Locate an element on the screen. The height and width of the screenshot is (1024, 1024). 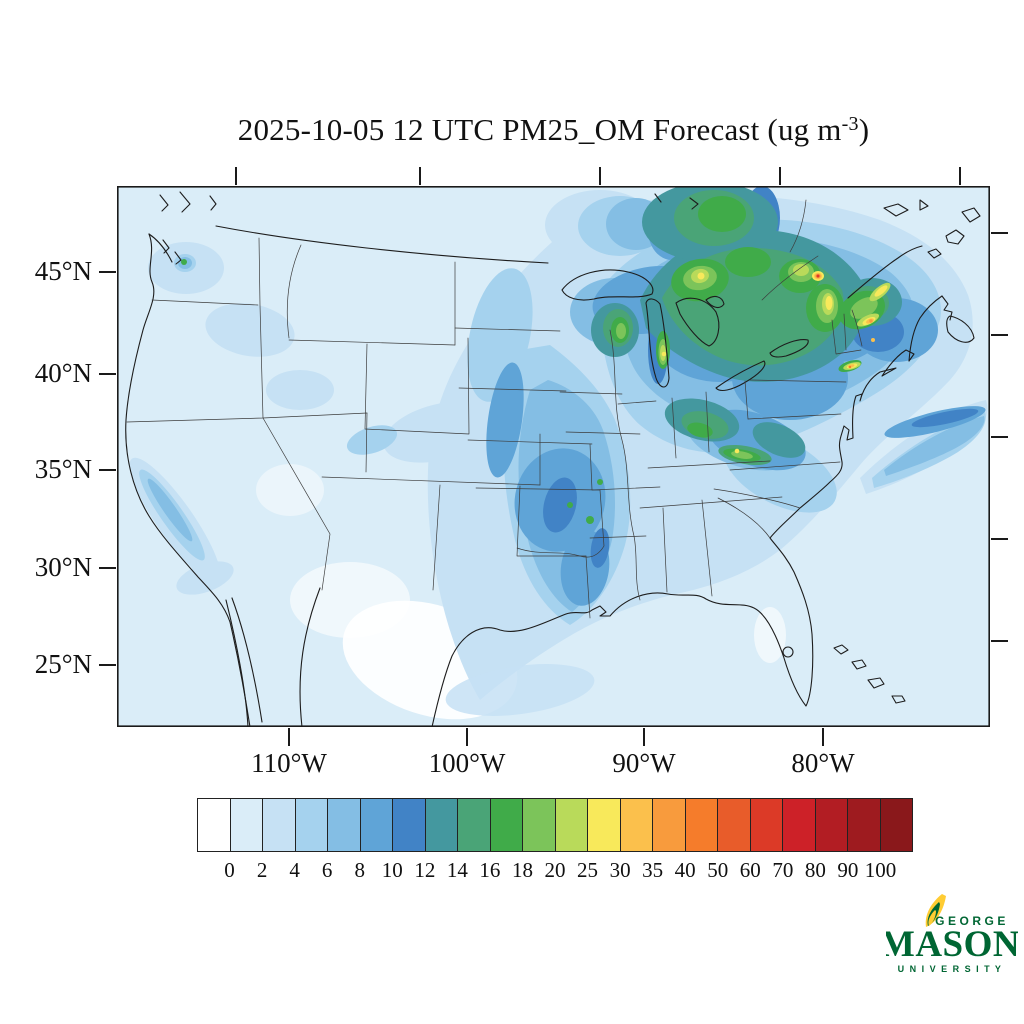
title-close-paren: ) is located at coordinates (864, 129).